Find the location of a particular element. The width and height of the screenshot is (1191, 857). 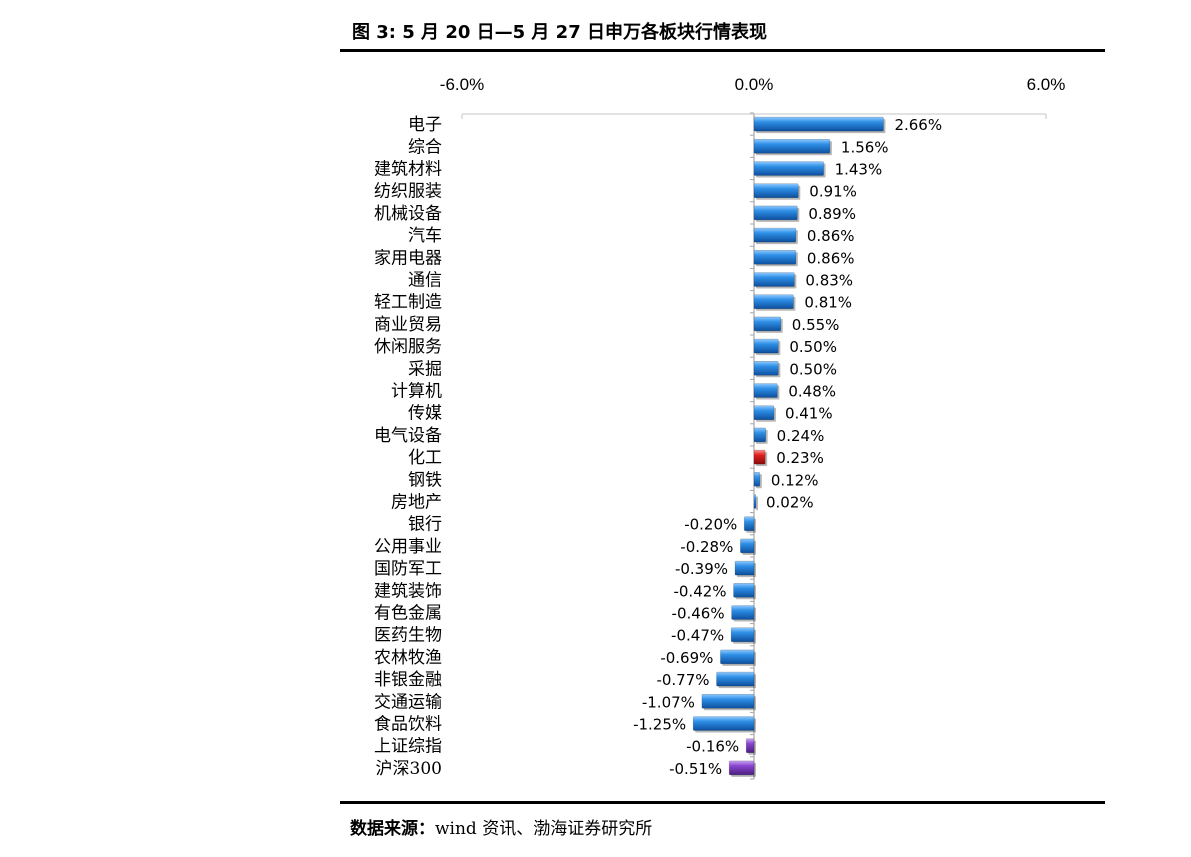

category-label: 综合 is located at coordinates (425, 147).